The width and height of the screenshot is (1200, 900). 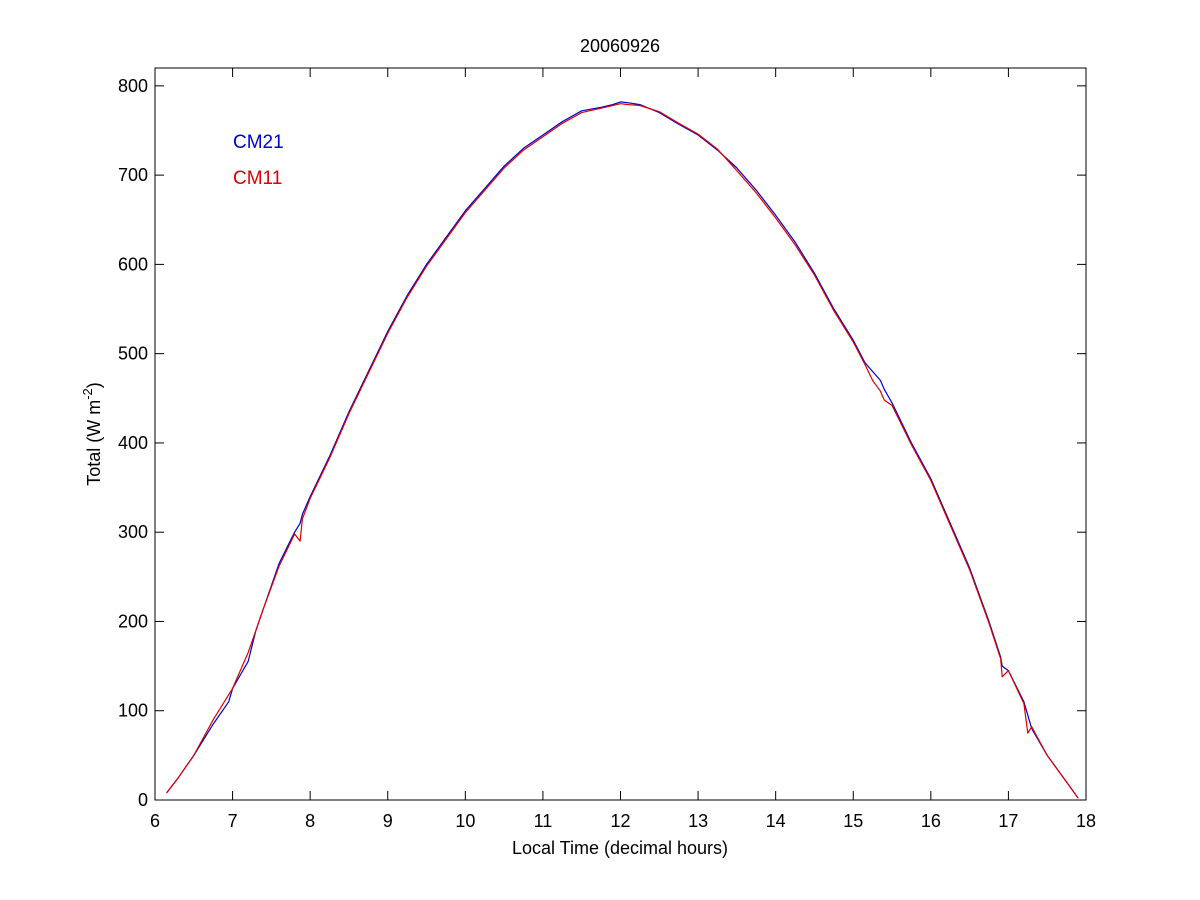 What do you see at coordinates (543, 821) in the screenshot?
I see `x-tick-label: 11` at bounding box center [543, 821].